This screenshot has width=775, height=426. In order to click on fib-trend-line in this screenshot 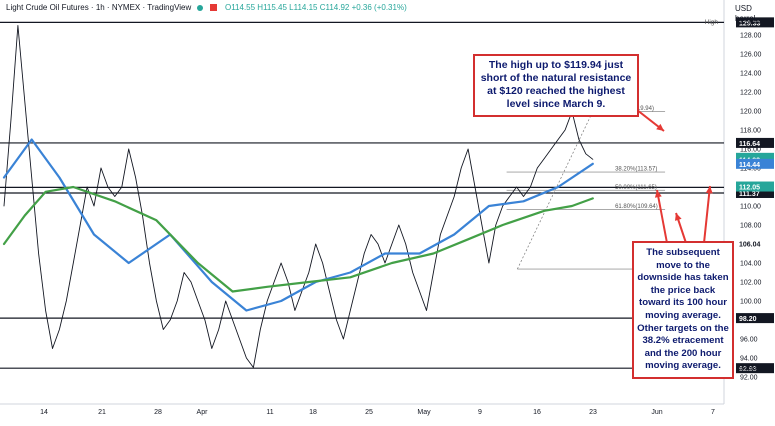, I will do `click(555, 190)`.